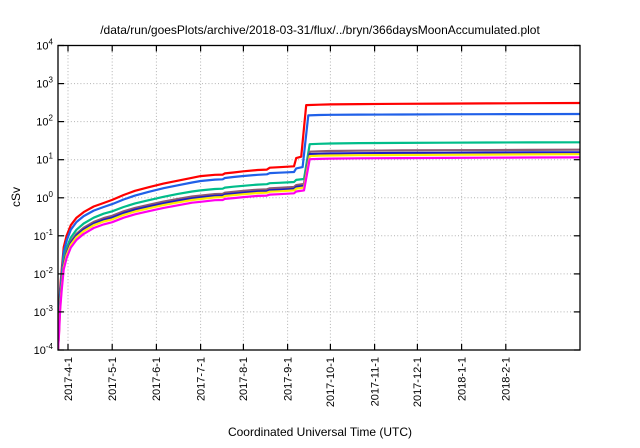 This screenshot has height=448, width=640. I want to click on x-tick-label: 2018-1-1, so click(462, 379).